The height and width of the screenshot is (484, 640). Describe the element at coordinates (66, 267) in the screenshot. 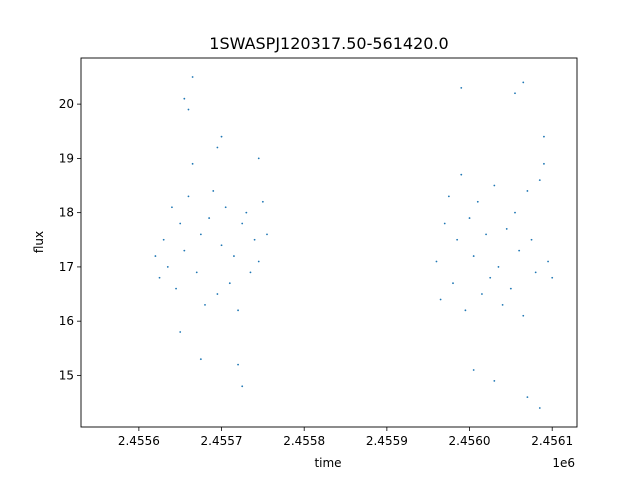

I see `y-tick-label: 17` at that location.